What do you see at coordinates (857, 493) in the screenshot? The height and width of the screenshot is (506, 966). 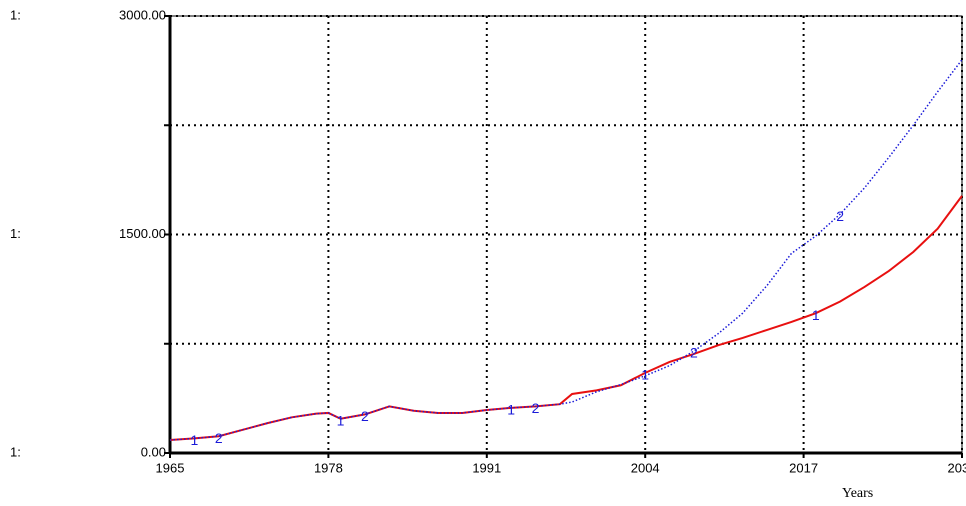 I see `x-axis-label: Years` at bounding box center [857, 493].